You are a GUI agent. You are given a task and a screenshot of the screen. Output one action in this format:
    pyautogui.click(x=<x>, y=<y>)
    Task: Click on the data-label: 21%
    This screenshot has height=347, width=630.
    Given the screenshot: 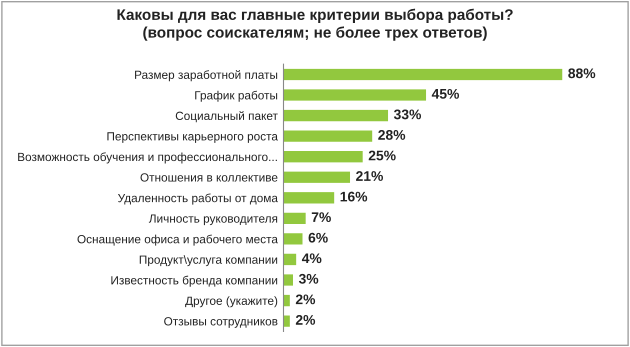 What is the action you would take?
    pyautogui.click(x=370, y=176)
    